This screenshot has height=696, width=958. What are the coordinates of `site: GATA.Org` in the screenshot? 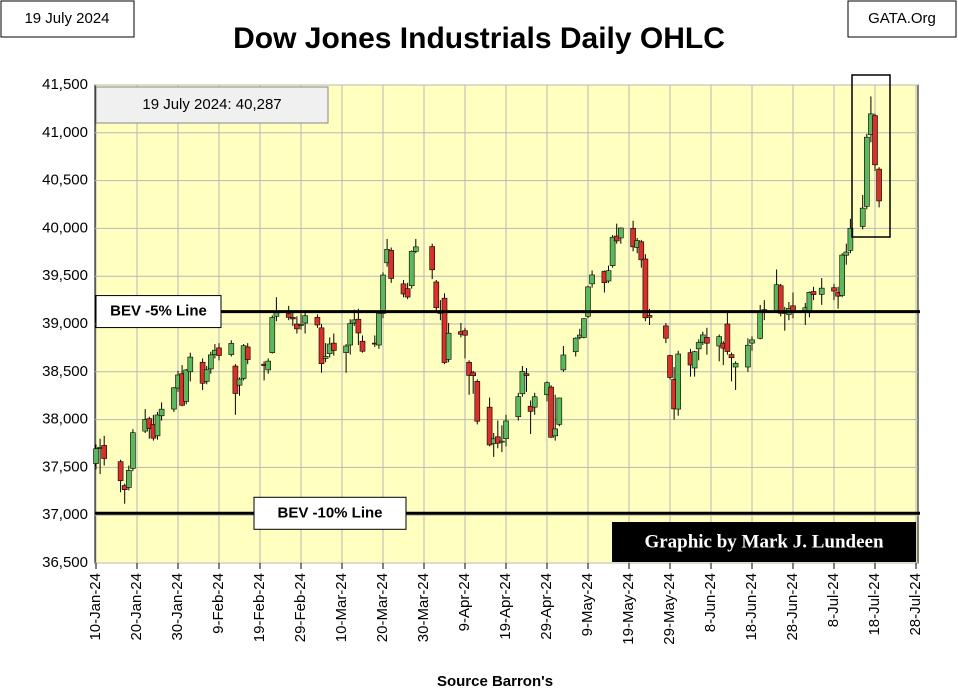 It's located at (902, 18).